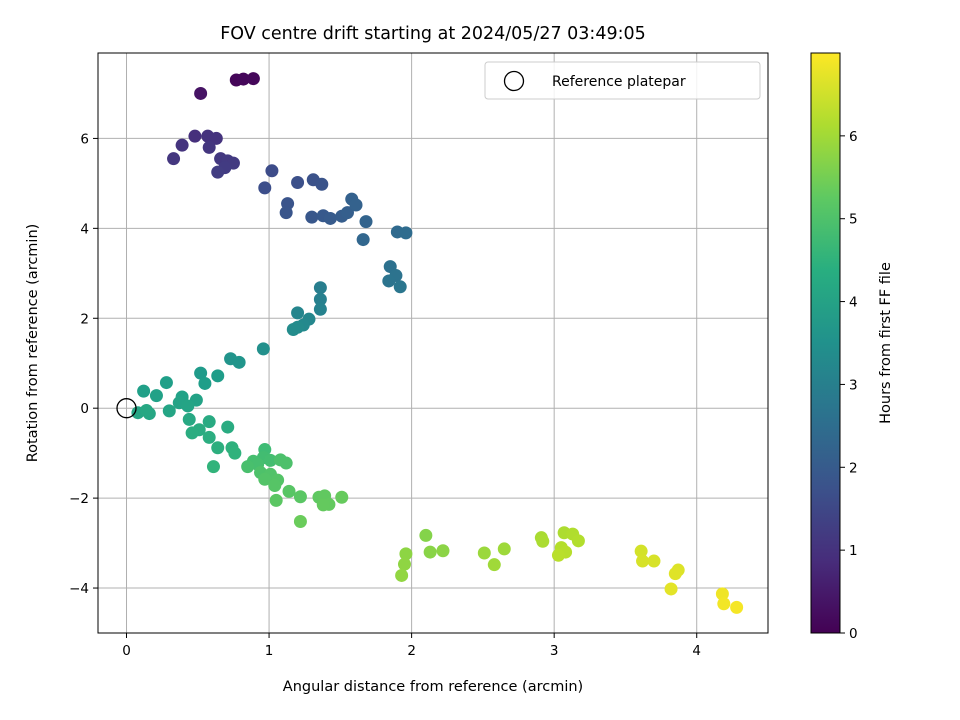 Image resolution: width=960 pixels, height=720 pixels. I want to click on colorbar-tick-label: 5, so click(853, 220).